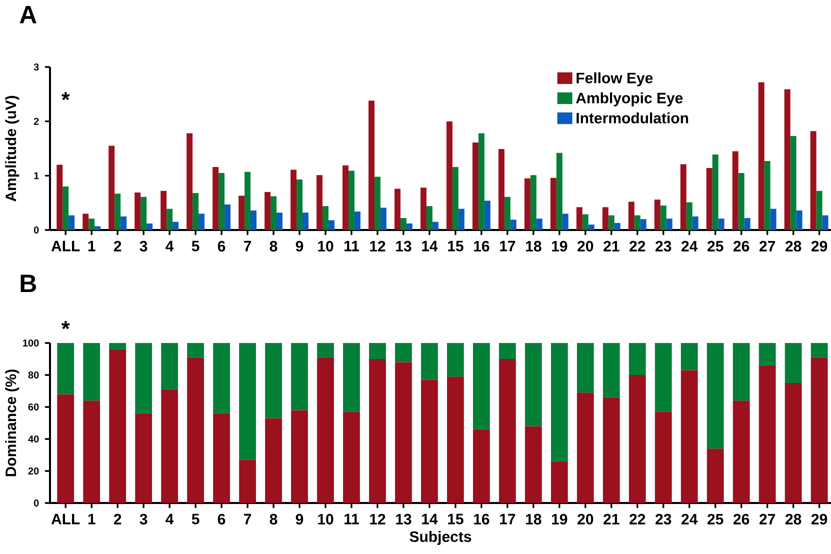  What do you see at coordinates (36, 176) in the screenshot?
I see `y-tick-label: 1` at bounding box center [36, 176].